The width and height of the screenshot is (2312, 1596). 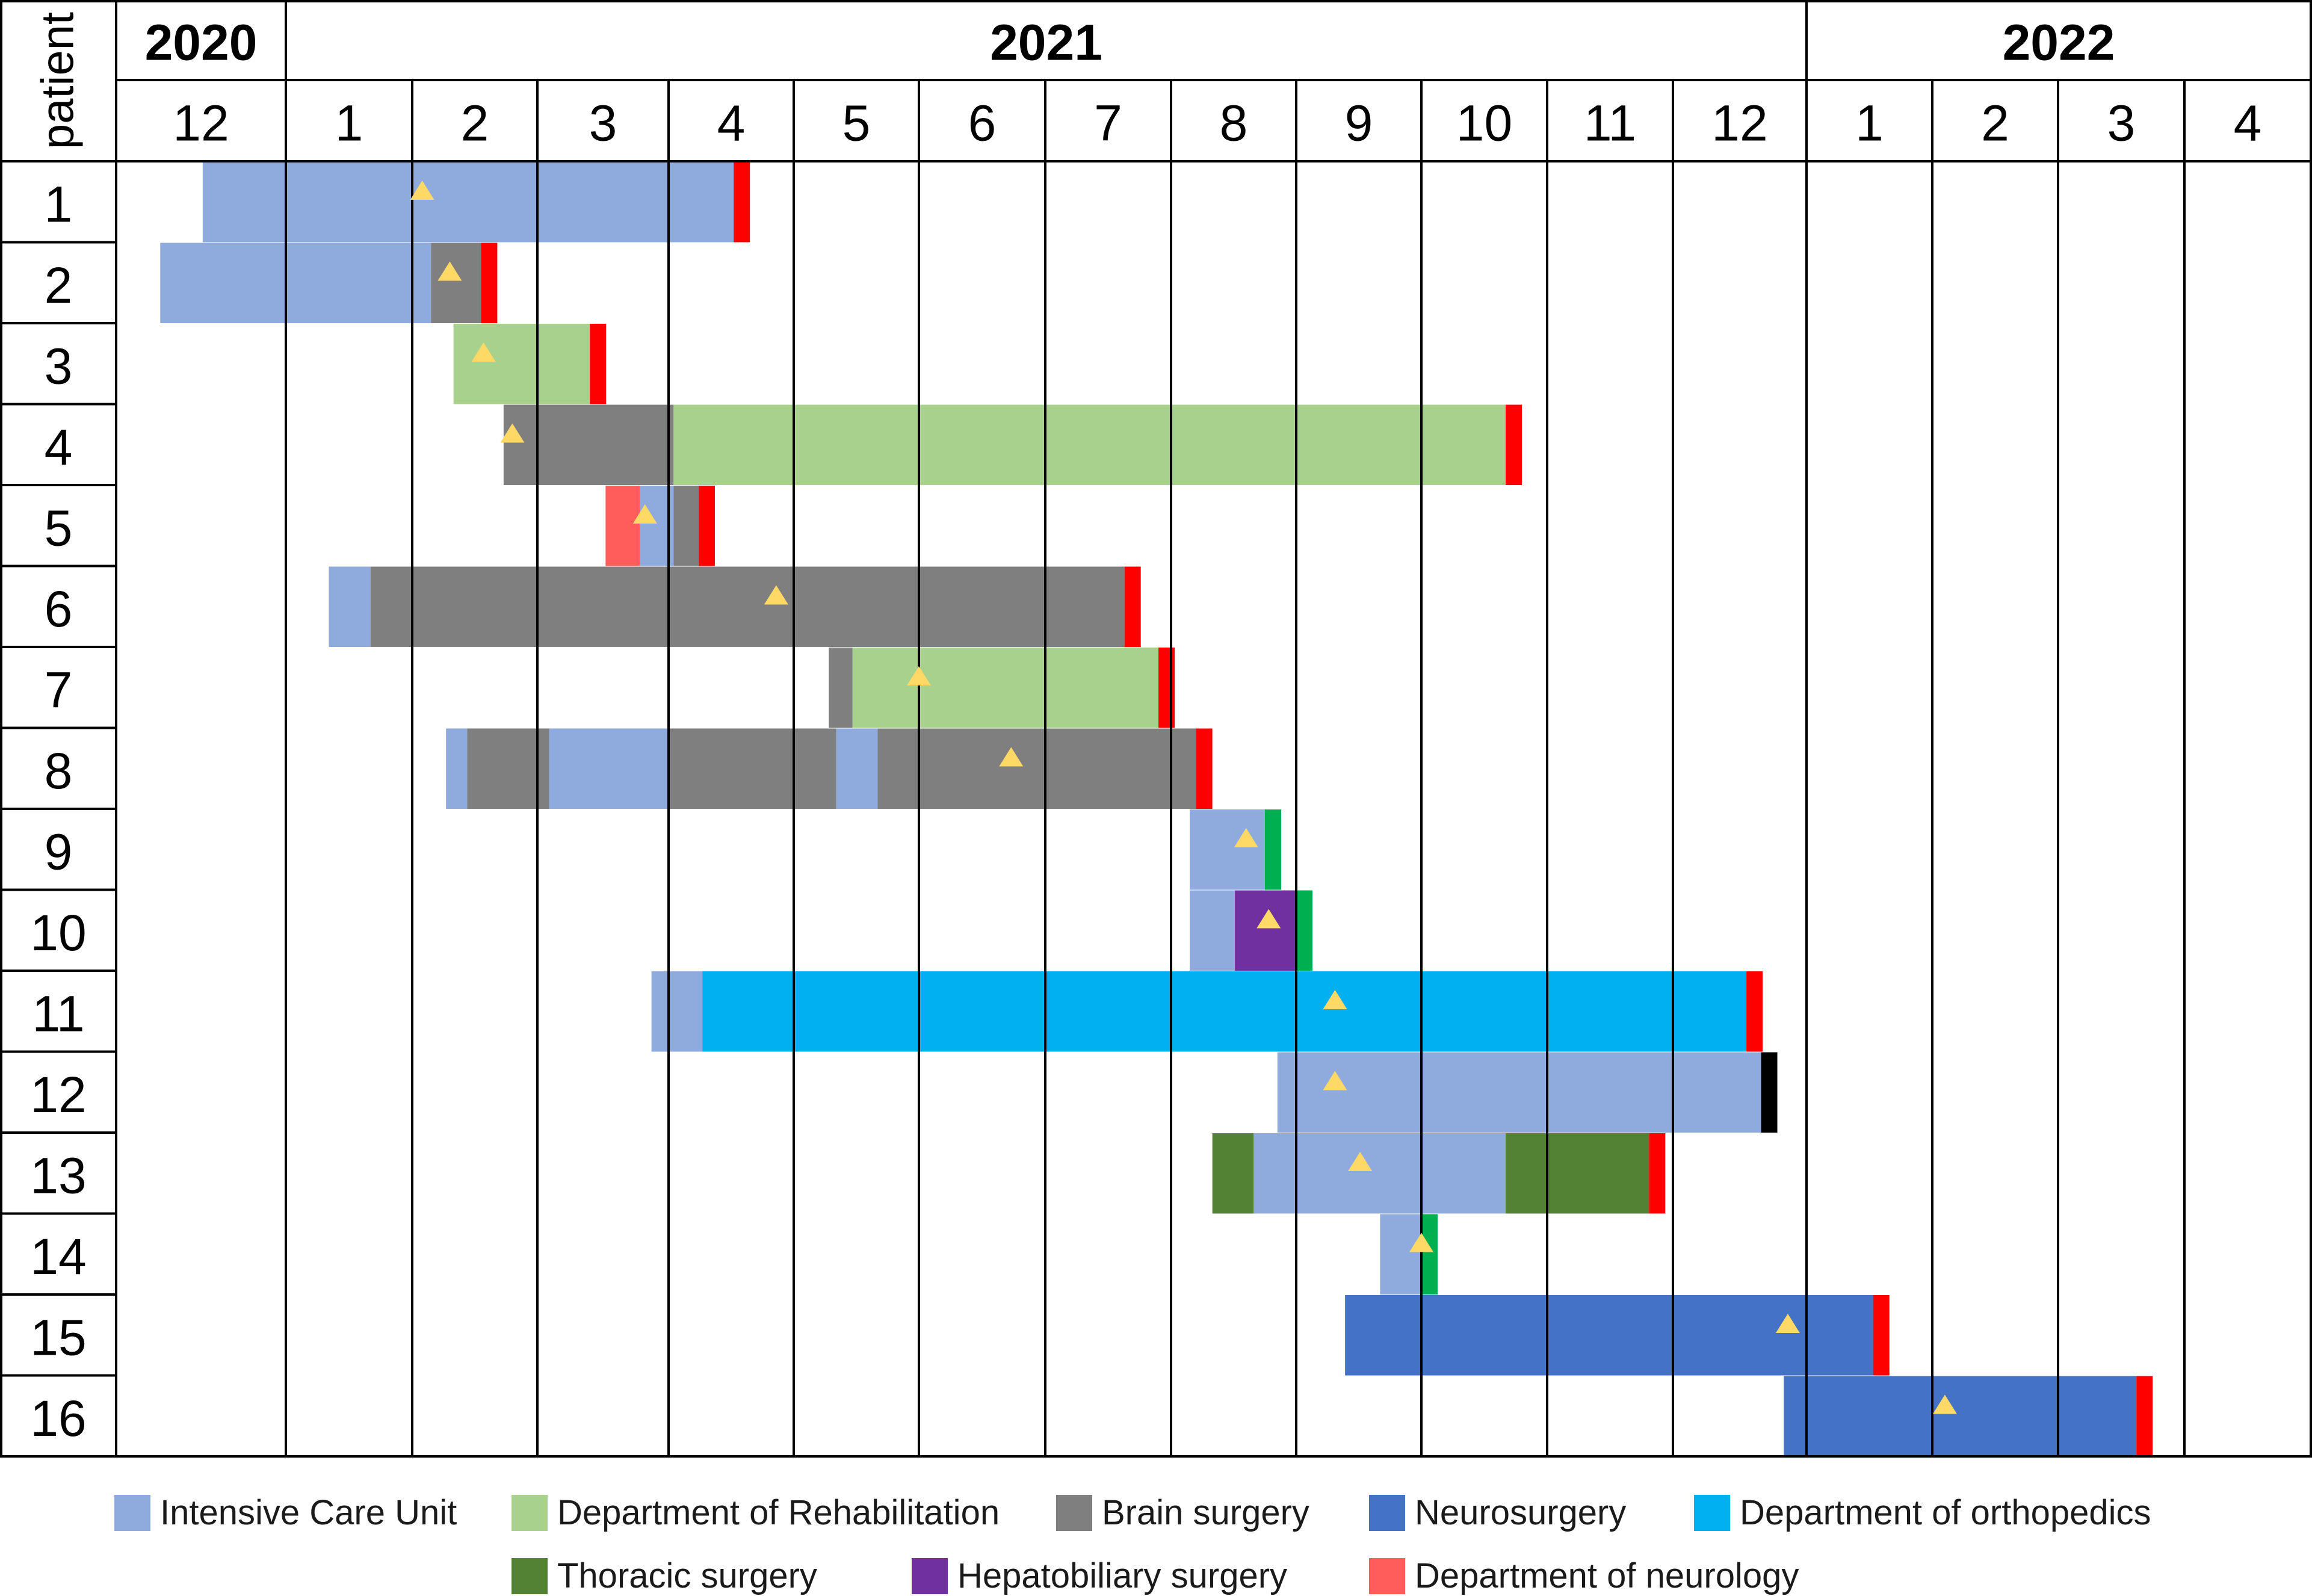 What do you see at coordinates (59, 447) in the screenshot?
I see `patient-label: 4` at bounding box center [59, 447].